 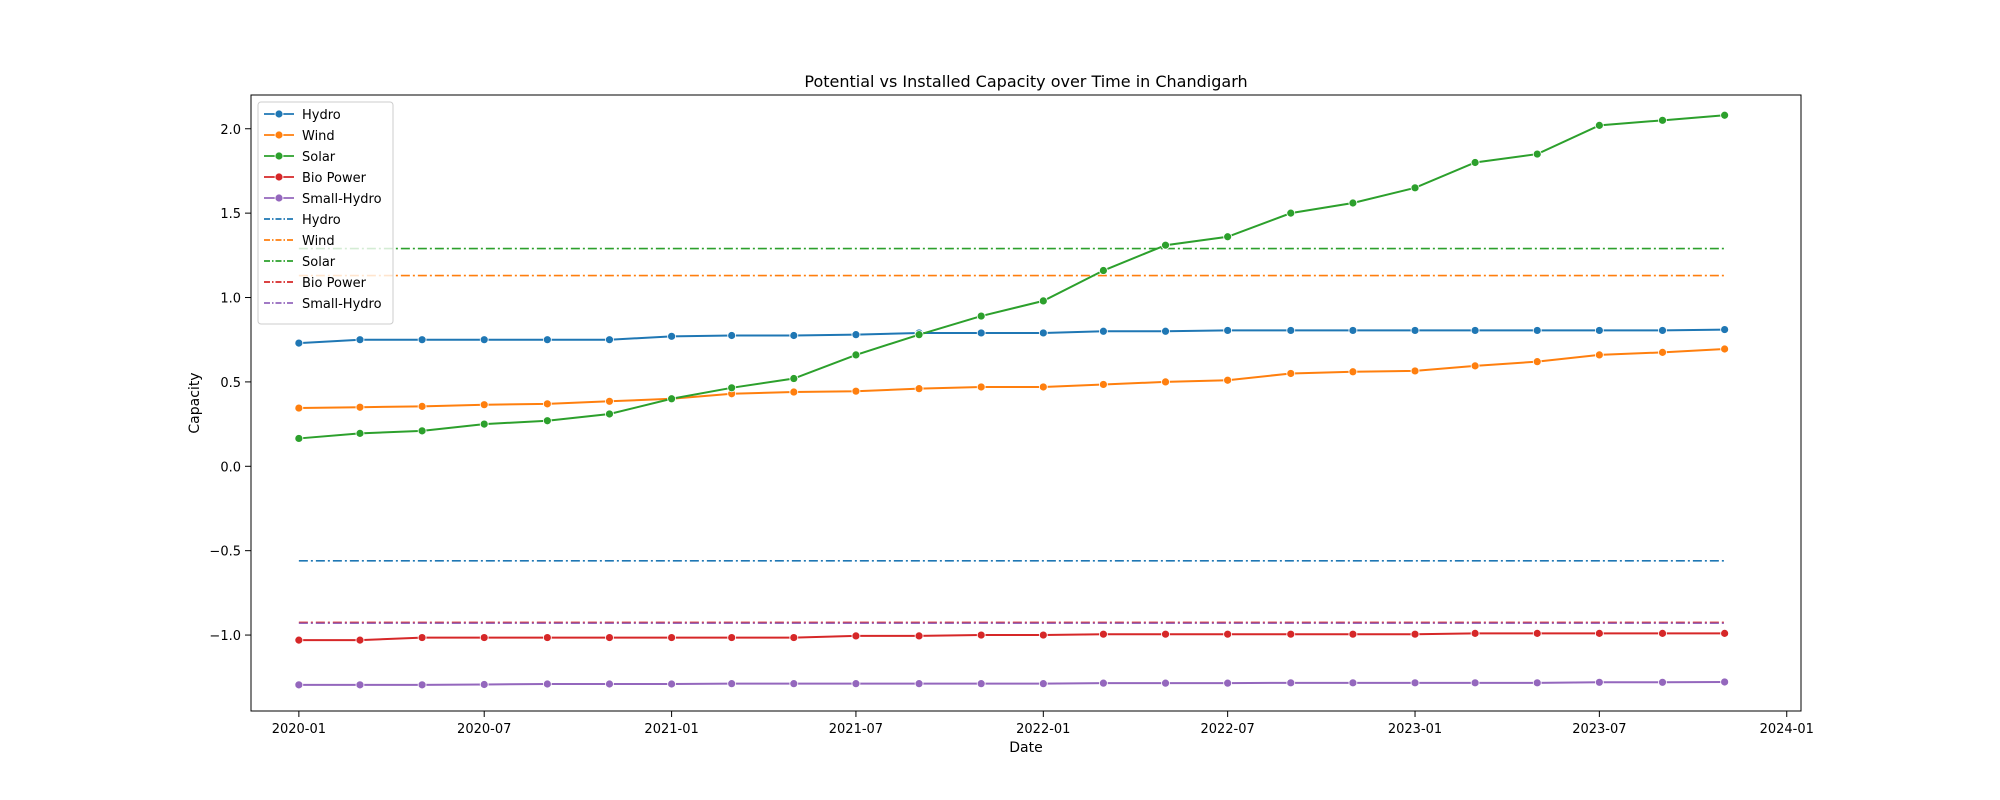 What do you see at coordinates (1415, 729) in the screenshot?
I see `x-tick-label: 2023-01` at bounding box center [1415, 729].